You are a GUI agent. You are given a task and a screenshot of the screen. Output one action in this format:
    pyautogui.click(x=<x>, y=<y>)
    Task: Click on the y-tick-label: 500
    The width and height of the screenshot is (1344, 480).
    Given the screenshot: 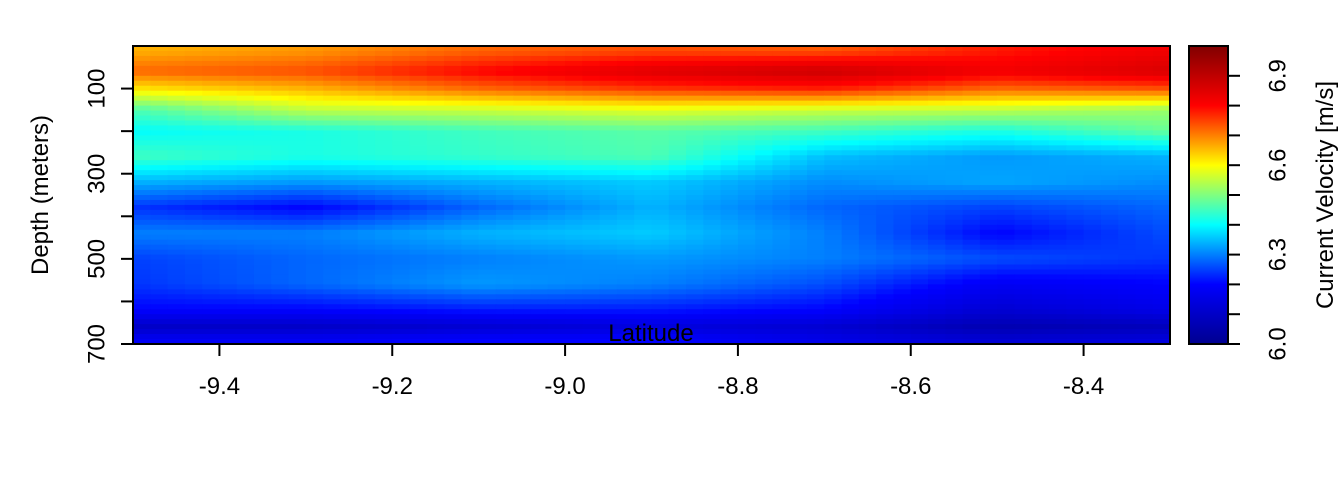 What is the action you would take?
    pyautogui.click(x=96, y=259)
    